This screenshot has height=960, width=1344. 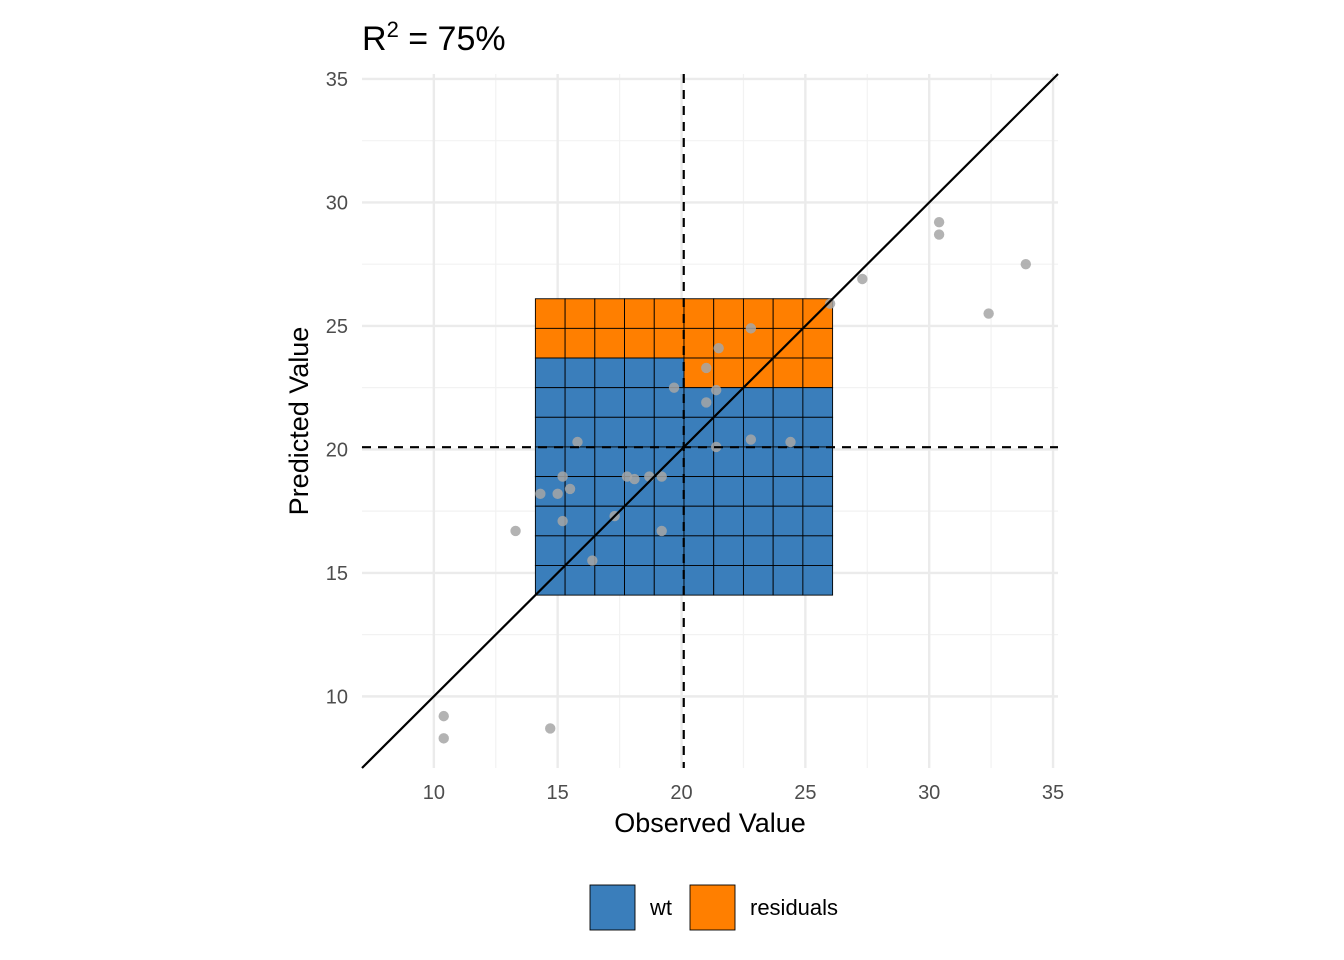 I want to click on legend-key-residuals, so click(x=712, y=907).